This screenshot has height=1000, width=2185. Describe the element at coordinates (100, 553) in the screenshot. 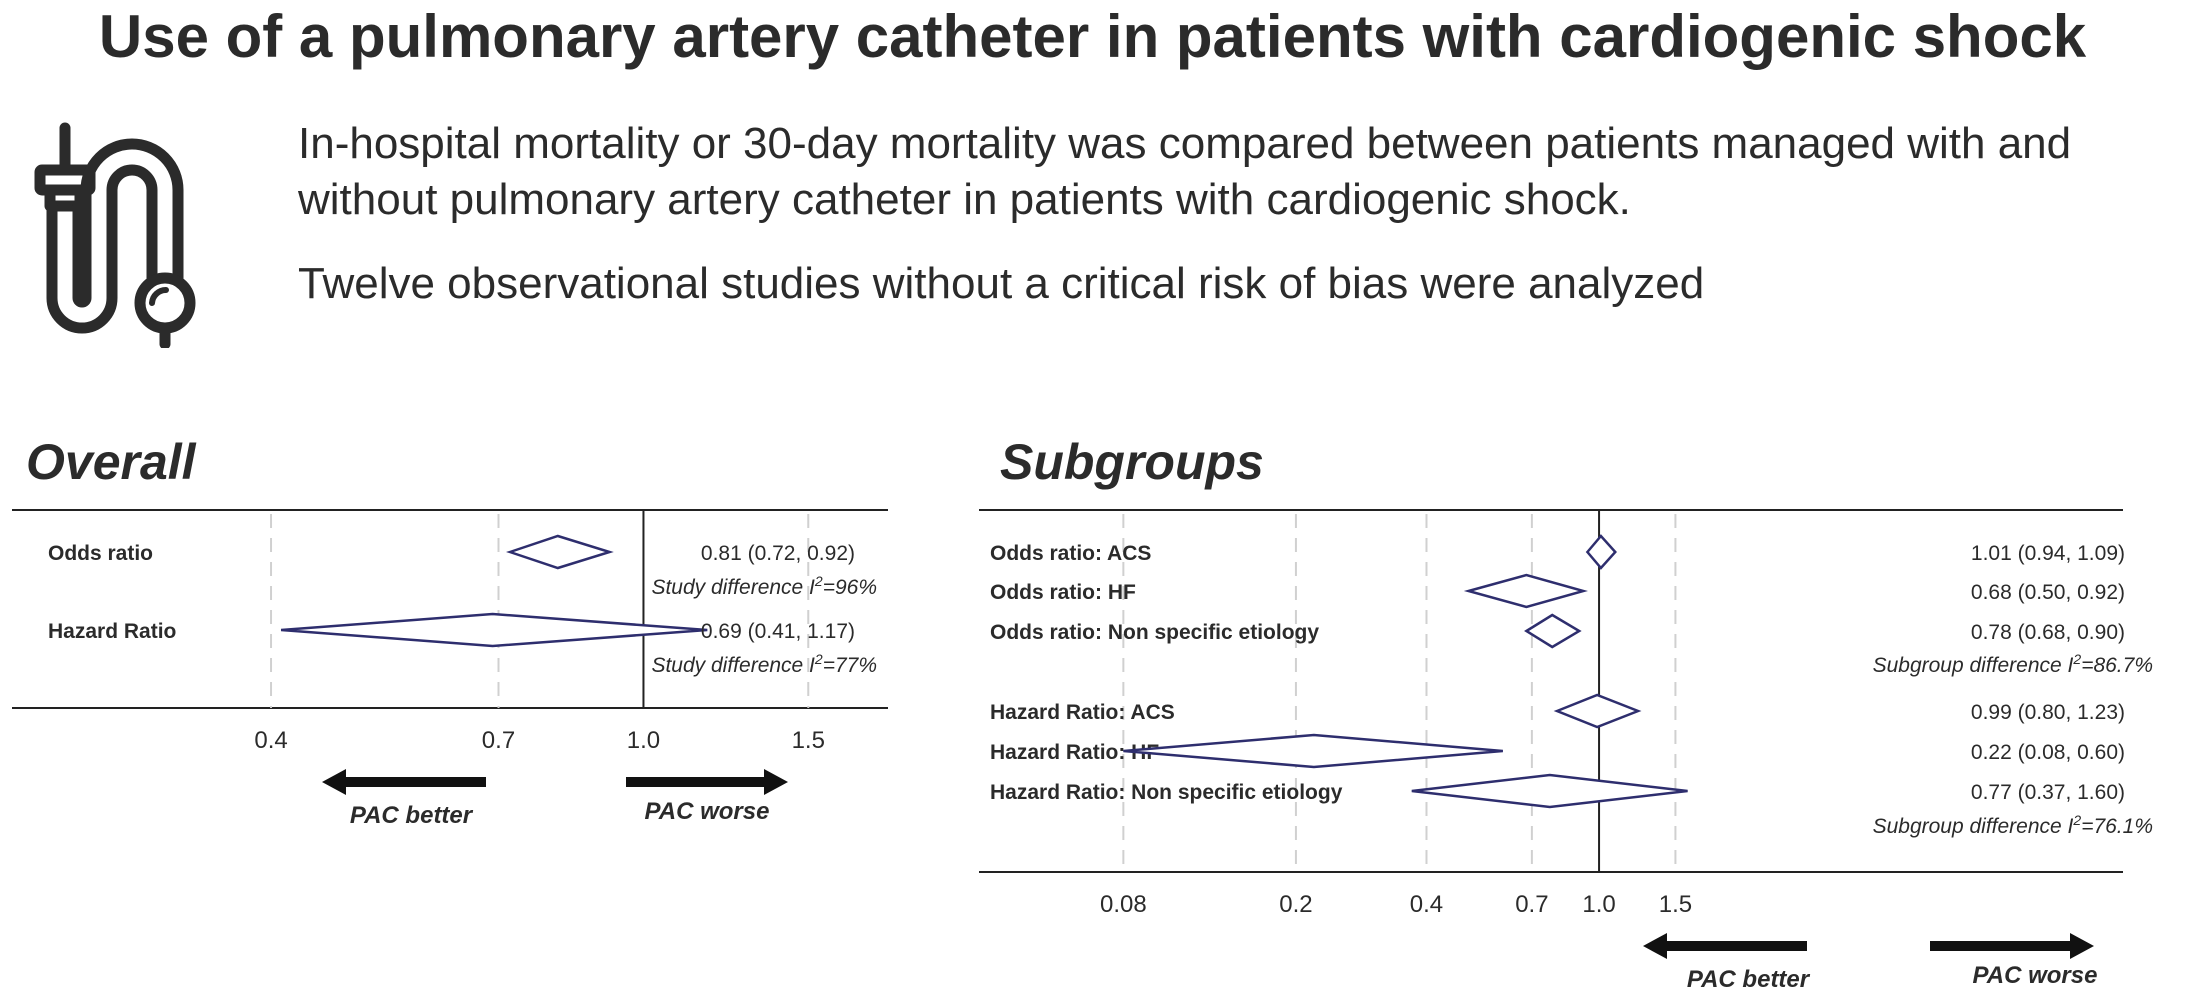

I see `row-label: Odds ratio` at that location.